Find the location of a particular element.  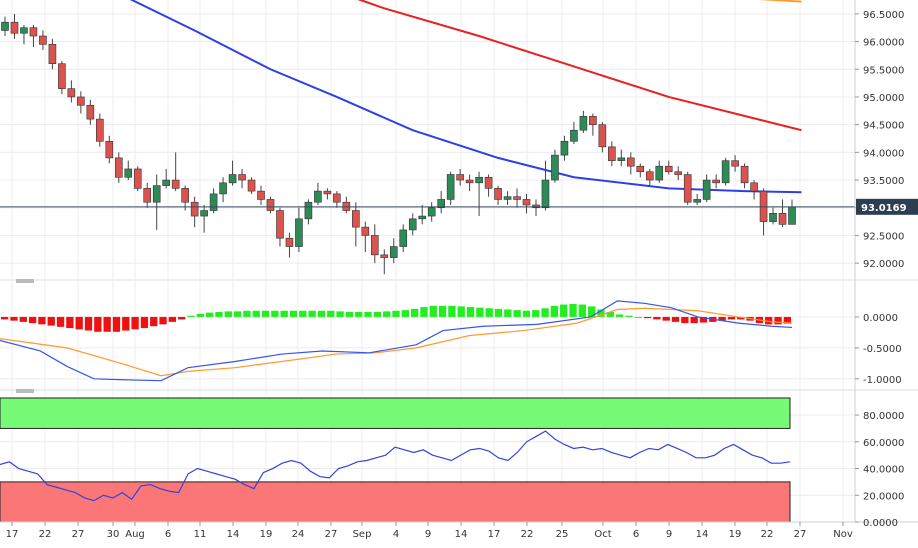

y-tick-label: 92.0000 is located at coordinates (883, 264).